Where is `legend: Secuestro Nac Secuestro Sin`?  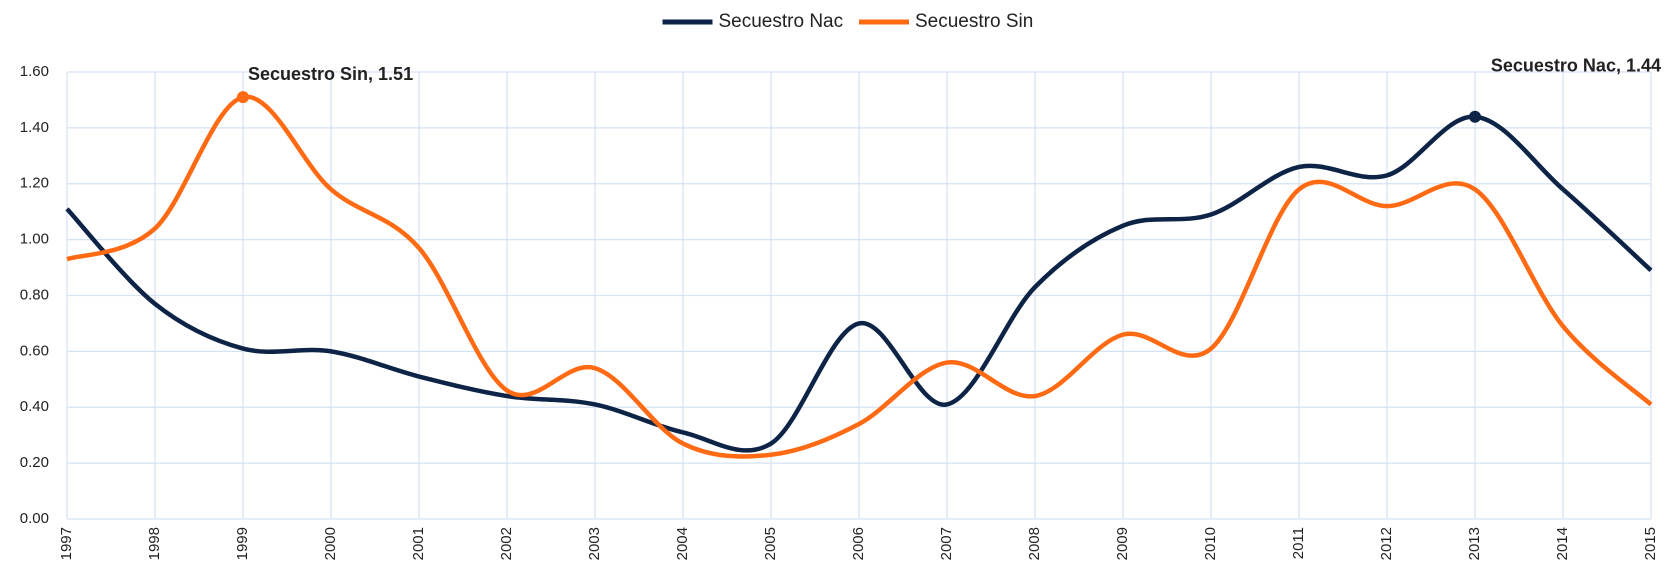 legend: Secuestro Nac Secuestro Sin is located at coordinates (847, 21).